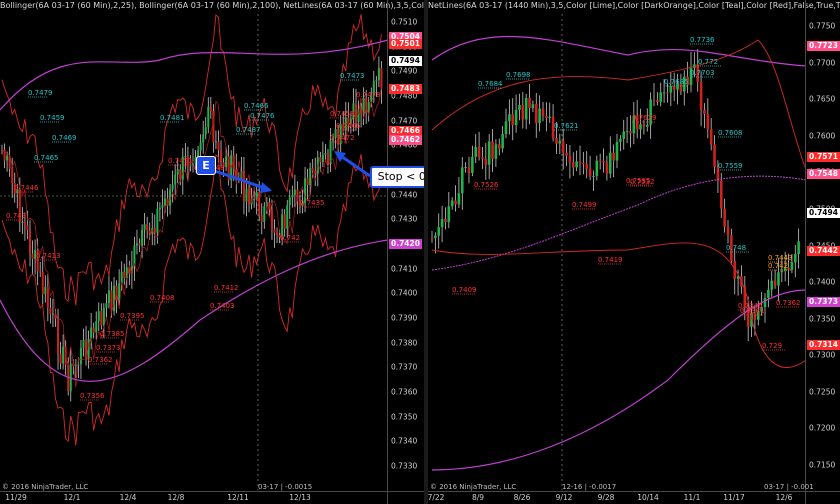 This screenshot has width=840, height=504. I want to click on price-label: 0.7478, so click(368, 95).